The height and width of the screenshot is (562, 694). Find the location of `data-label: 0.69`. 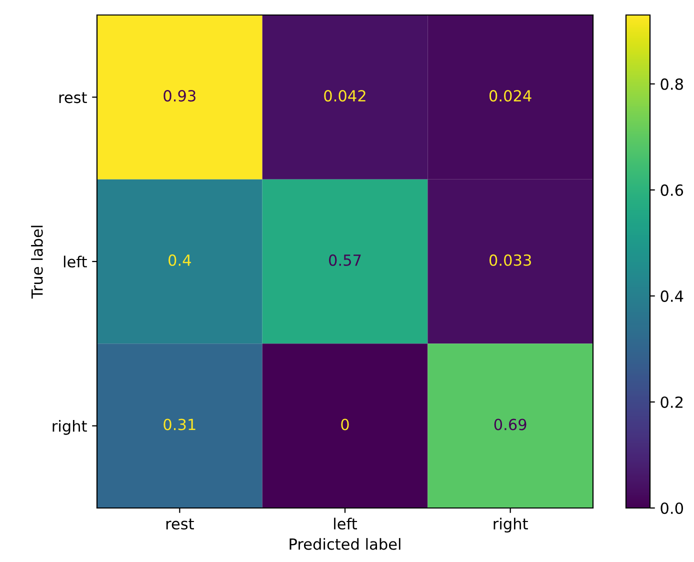

data-label: 0.69 is located at coordinates (510, 424).